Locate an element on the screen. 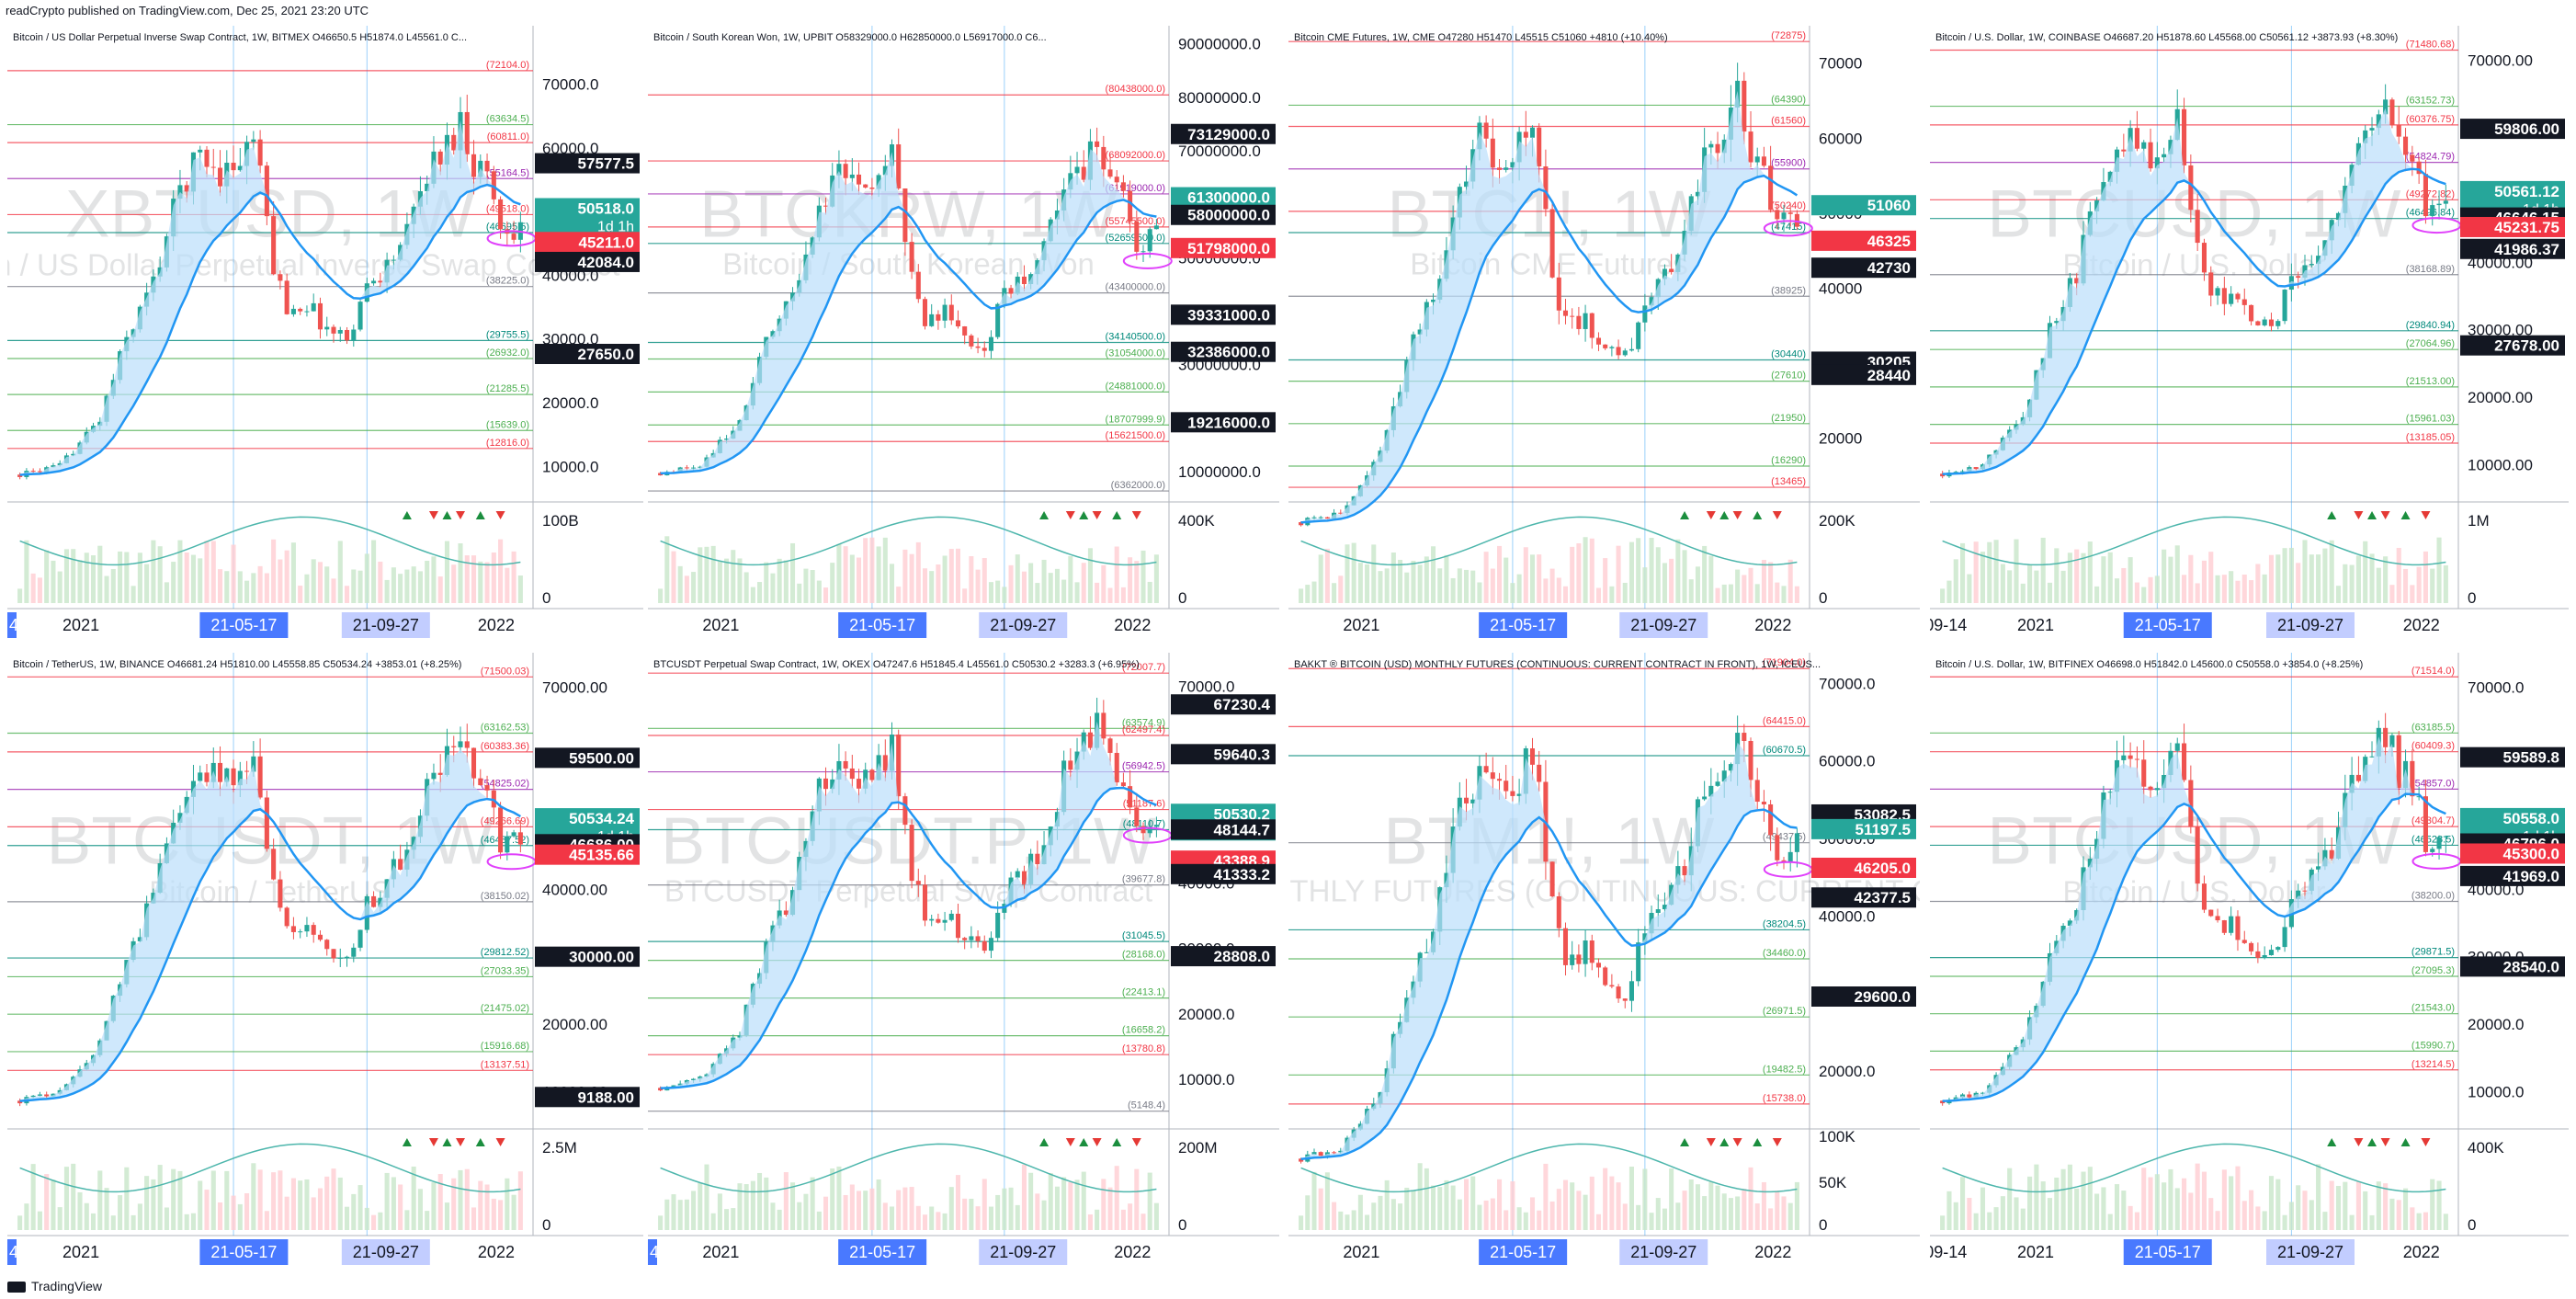 The width and height of the screenshot is (2576, 1299). level-label: (16658.2) is located at coordinates (1144, 1030).